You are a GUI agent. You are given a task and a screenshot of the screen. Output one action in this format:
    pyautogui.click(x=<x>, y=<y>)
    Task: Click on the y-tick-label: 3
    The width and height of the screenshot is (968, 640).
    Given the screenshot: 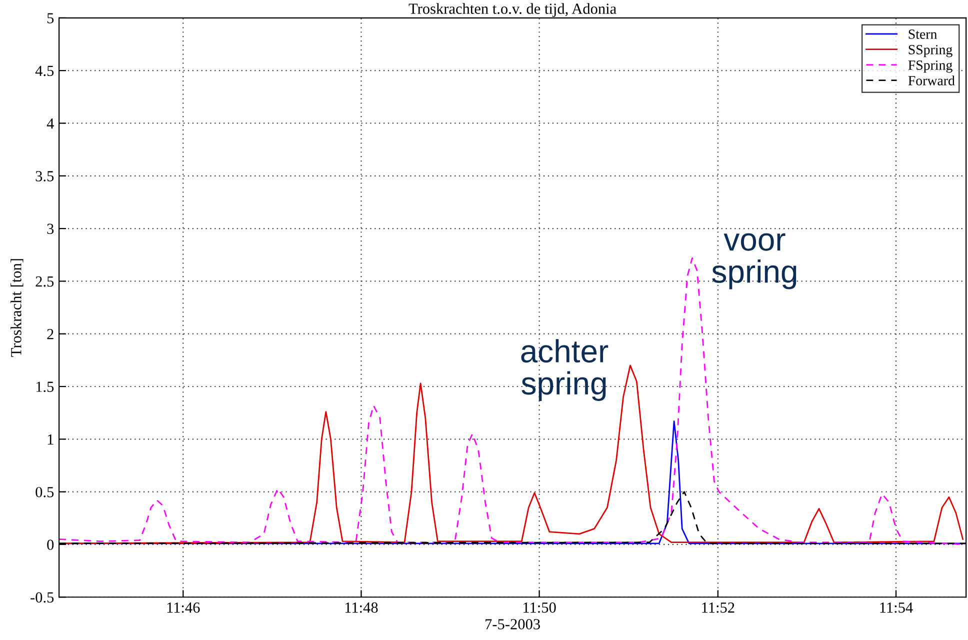 What is the action you would take?
    pyautogui.click(x=50, y=229)
    